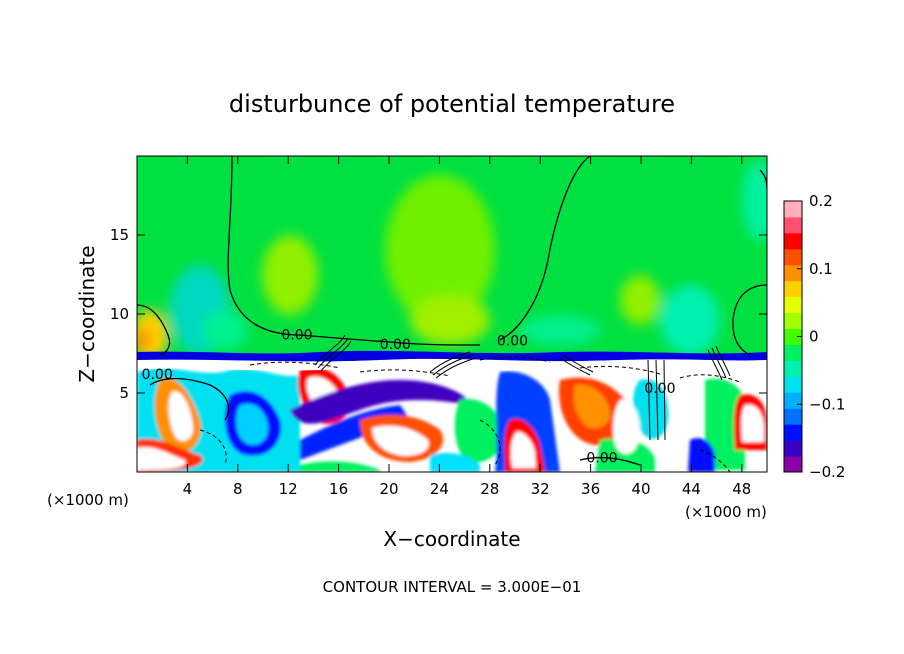  What do you see at coordinates (87, 313) in the screenshot?
I see `y-axis-title: Z−coordinate` at bounding box center [87, 313].